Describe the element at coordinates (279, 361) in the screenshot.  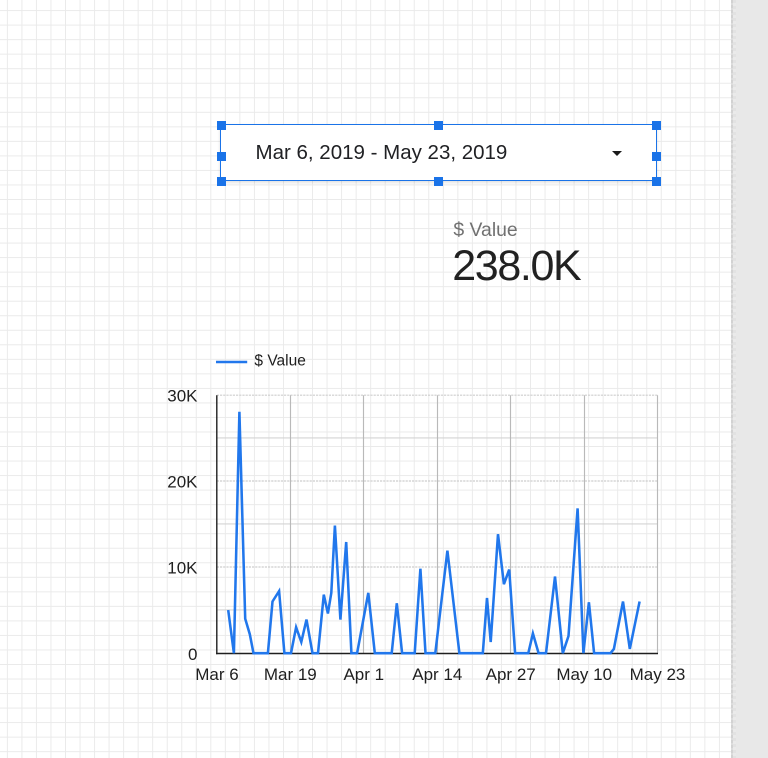
I see `svg-text: $ Value` at that location.